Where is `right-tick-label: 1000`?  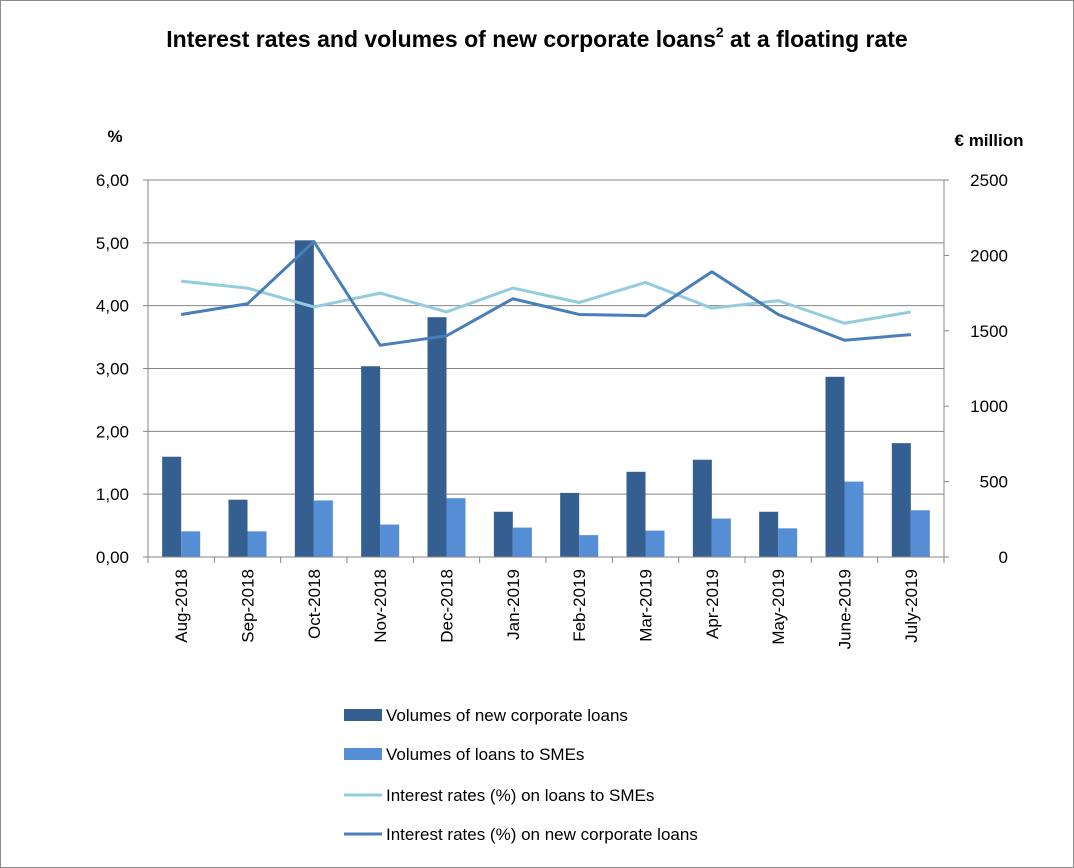
right-tick-label: 1000 is located at coordinates (989, 406).